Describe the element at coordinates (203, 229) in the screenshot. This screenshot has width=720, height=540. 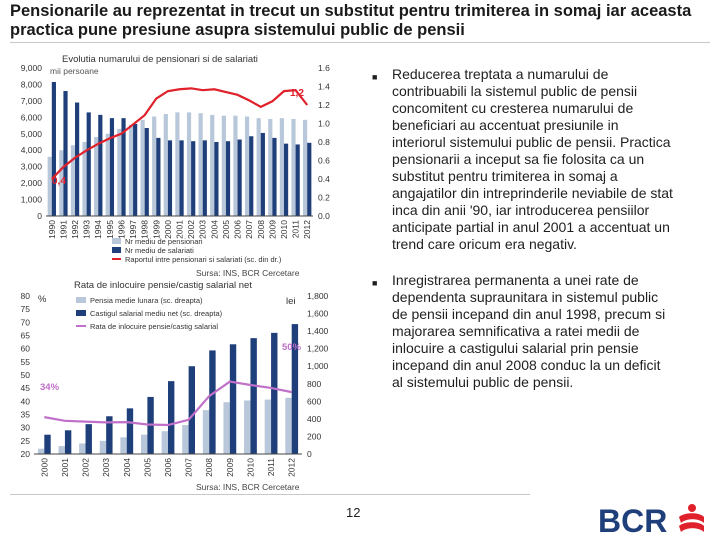
I see `x-tick-label: 2003` at that location.